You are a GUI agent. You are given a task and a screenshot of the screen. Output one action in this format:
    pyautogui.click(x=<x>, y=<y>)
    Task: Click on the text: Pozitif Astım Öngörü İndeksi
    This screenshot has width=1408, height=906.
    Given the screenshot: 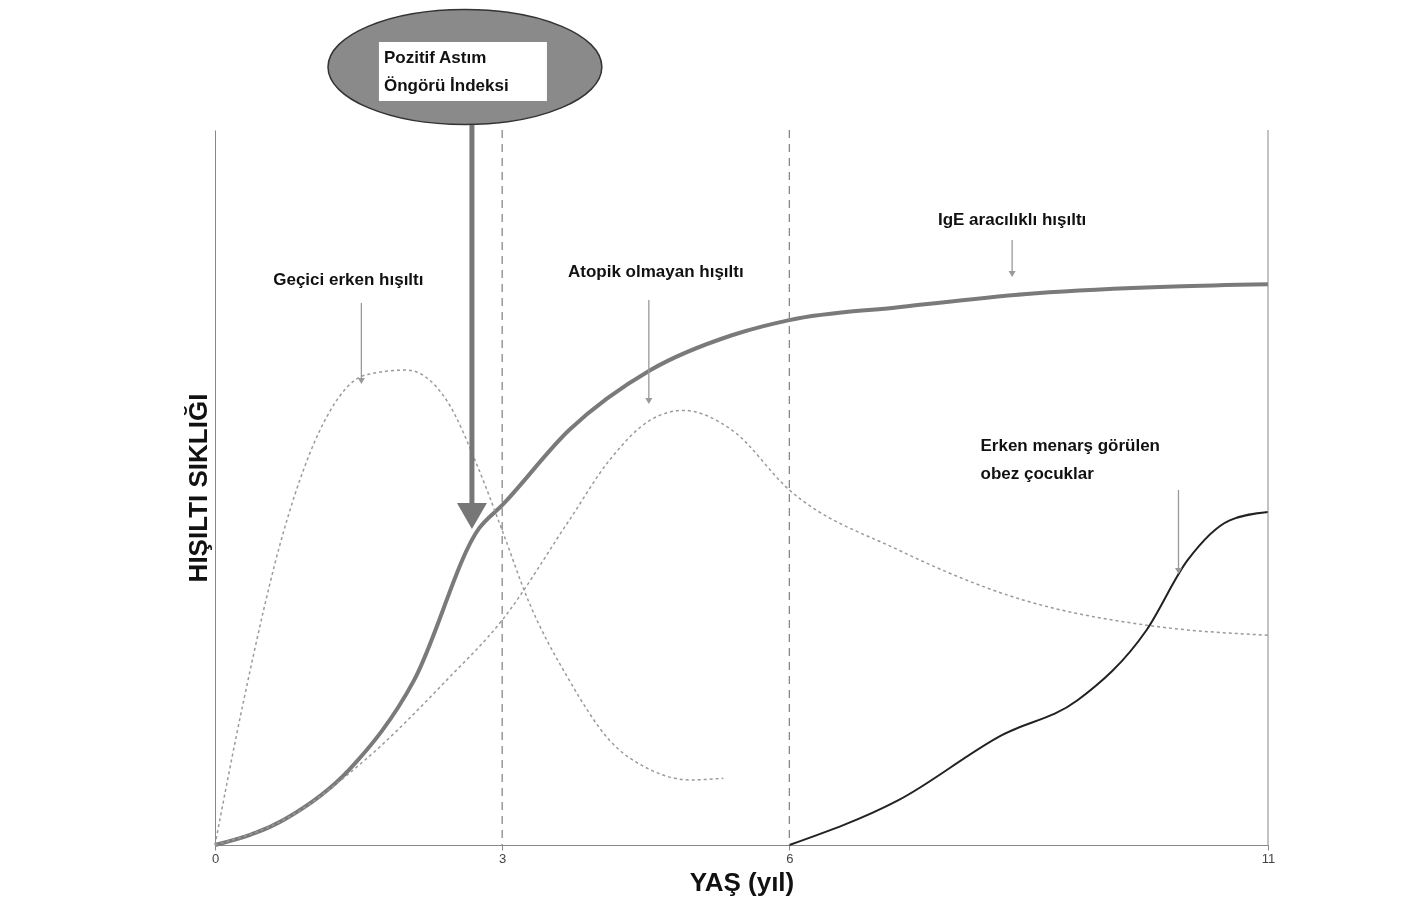 What is the action you would take?
    pyautogui.click(x=446, y=71)
    